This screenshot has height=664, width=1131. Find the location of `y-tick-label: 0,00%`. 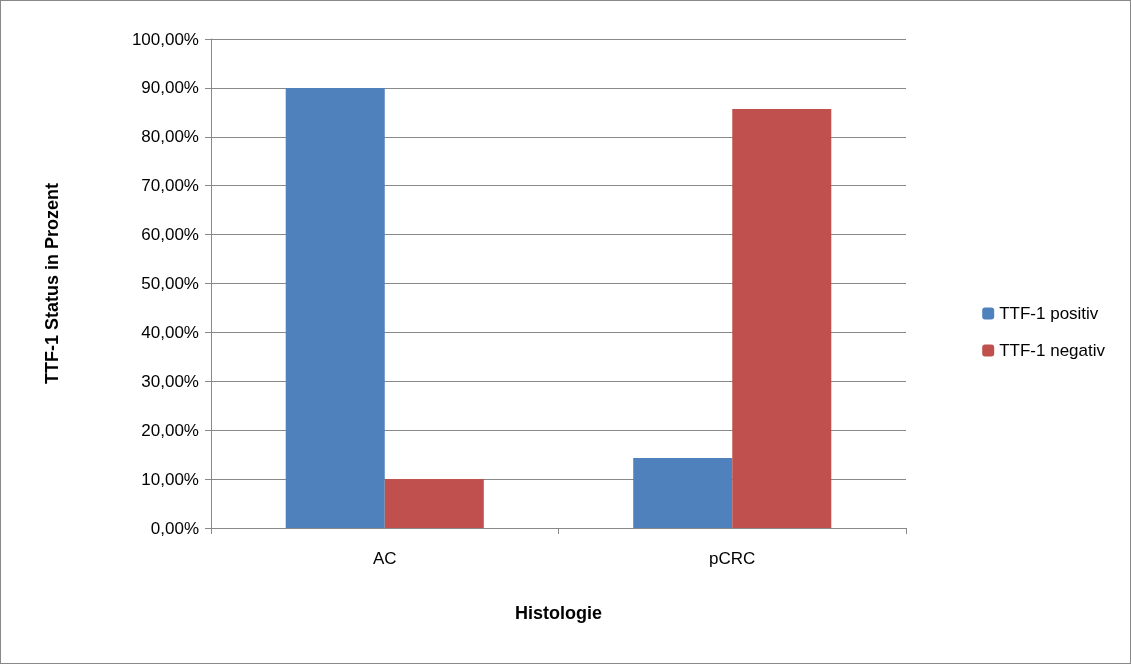

y-tick-label: 0,00% is located at coordinates (174, 528).